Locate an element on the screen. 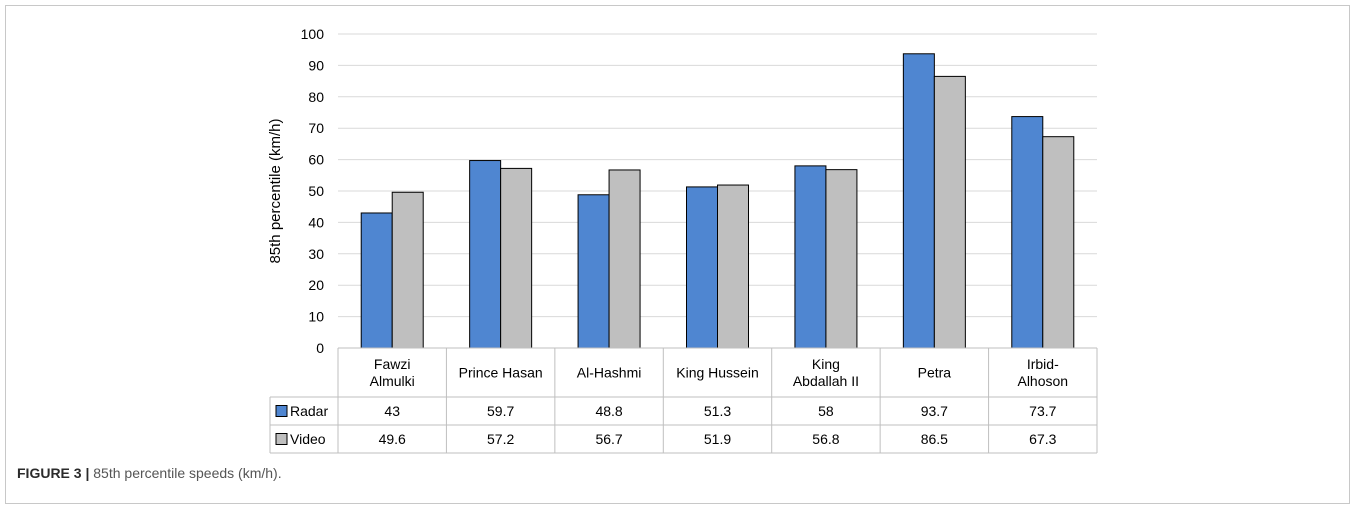 The width and height of the screenshot is (1357, 511). y-tick-label: 40 is located at coordinates (316, 222).